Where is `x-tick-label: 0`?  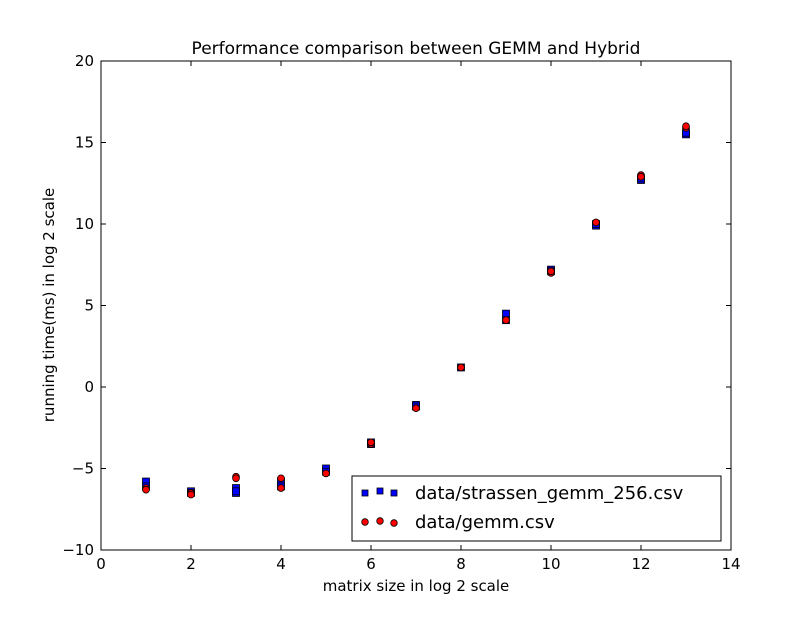
x-tick-label: 0 is located at coordinates (101, 564).